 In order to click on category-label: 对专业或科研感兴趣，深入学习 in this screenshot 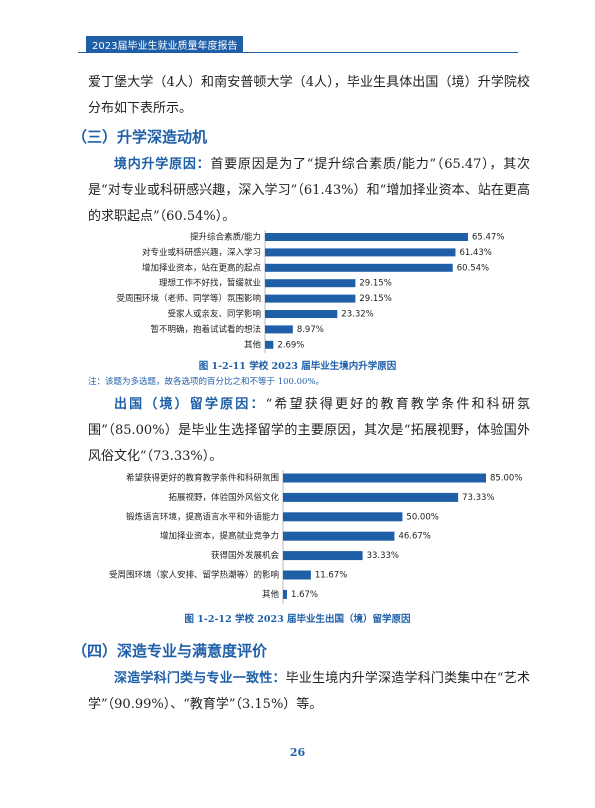, I will do `click(201, 252)`.